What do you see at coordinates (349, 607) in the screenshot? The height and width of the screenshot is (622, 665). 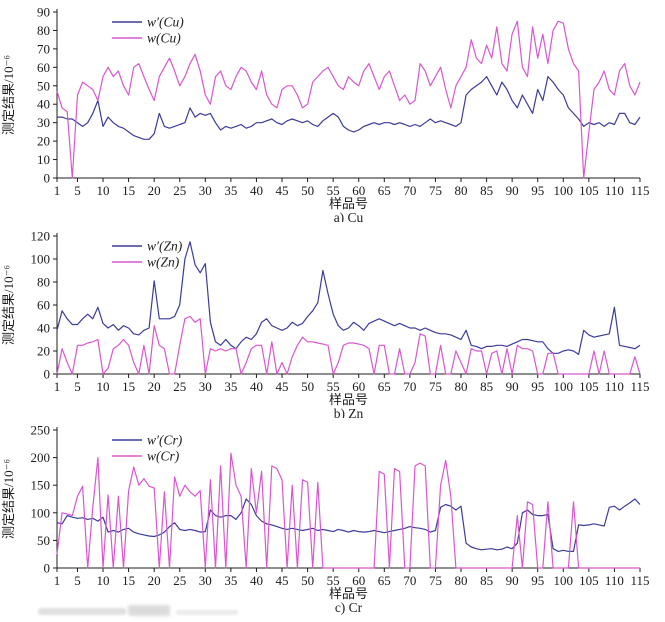 I see `subplot-caption: c) Cr` at bounding box center [349, 607].